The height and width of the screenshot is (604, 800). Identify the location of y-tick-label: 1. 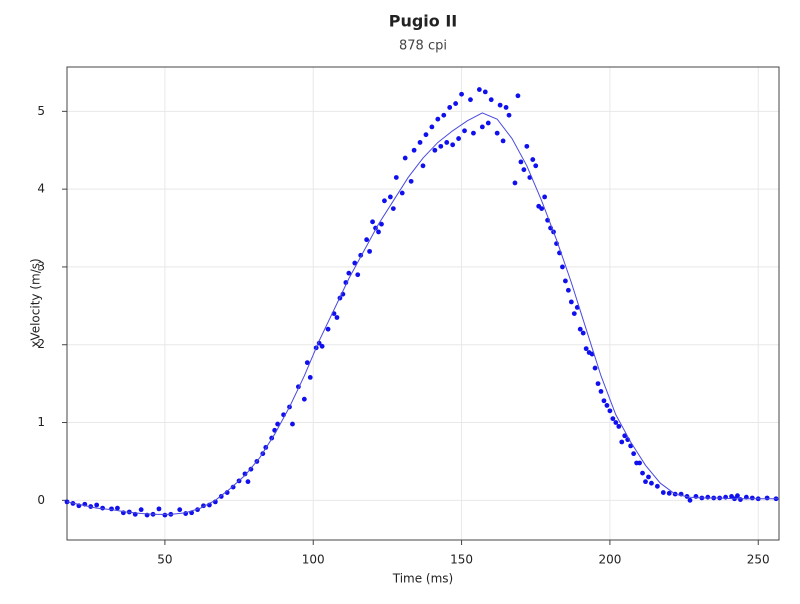
(41, 422).